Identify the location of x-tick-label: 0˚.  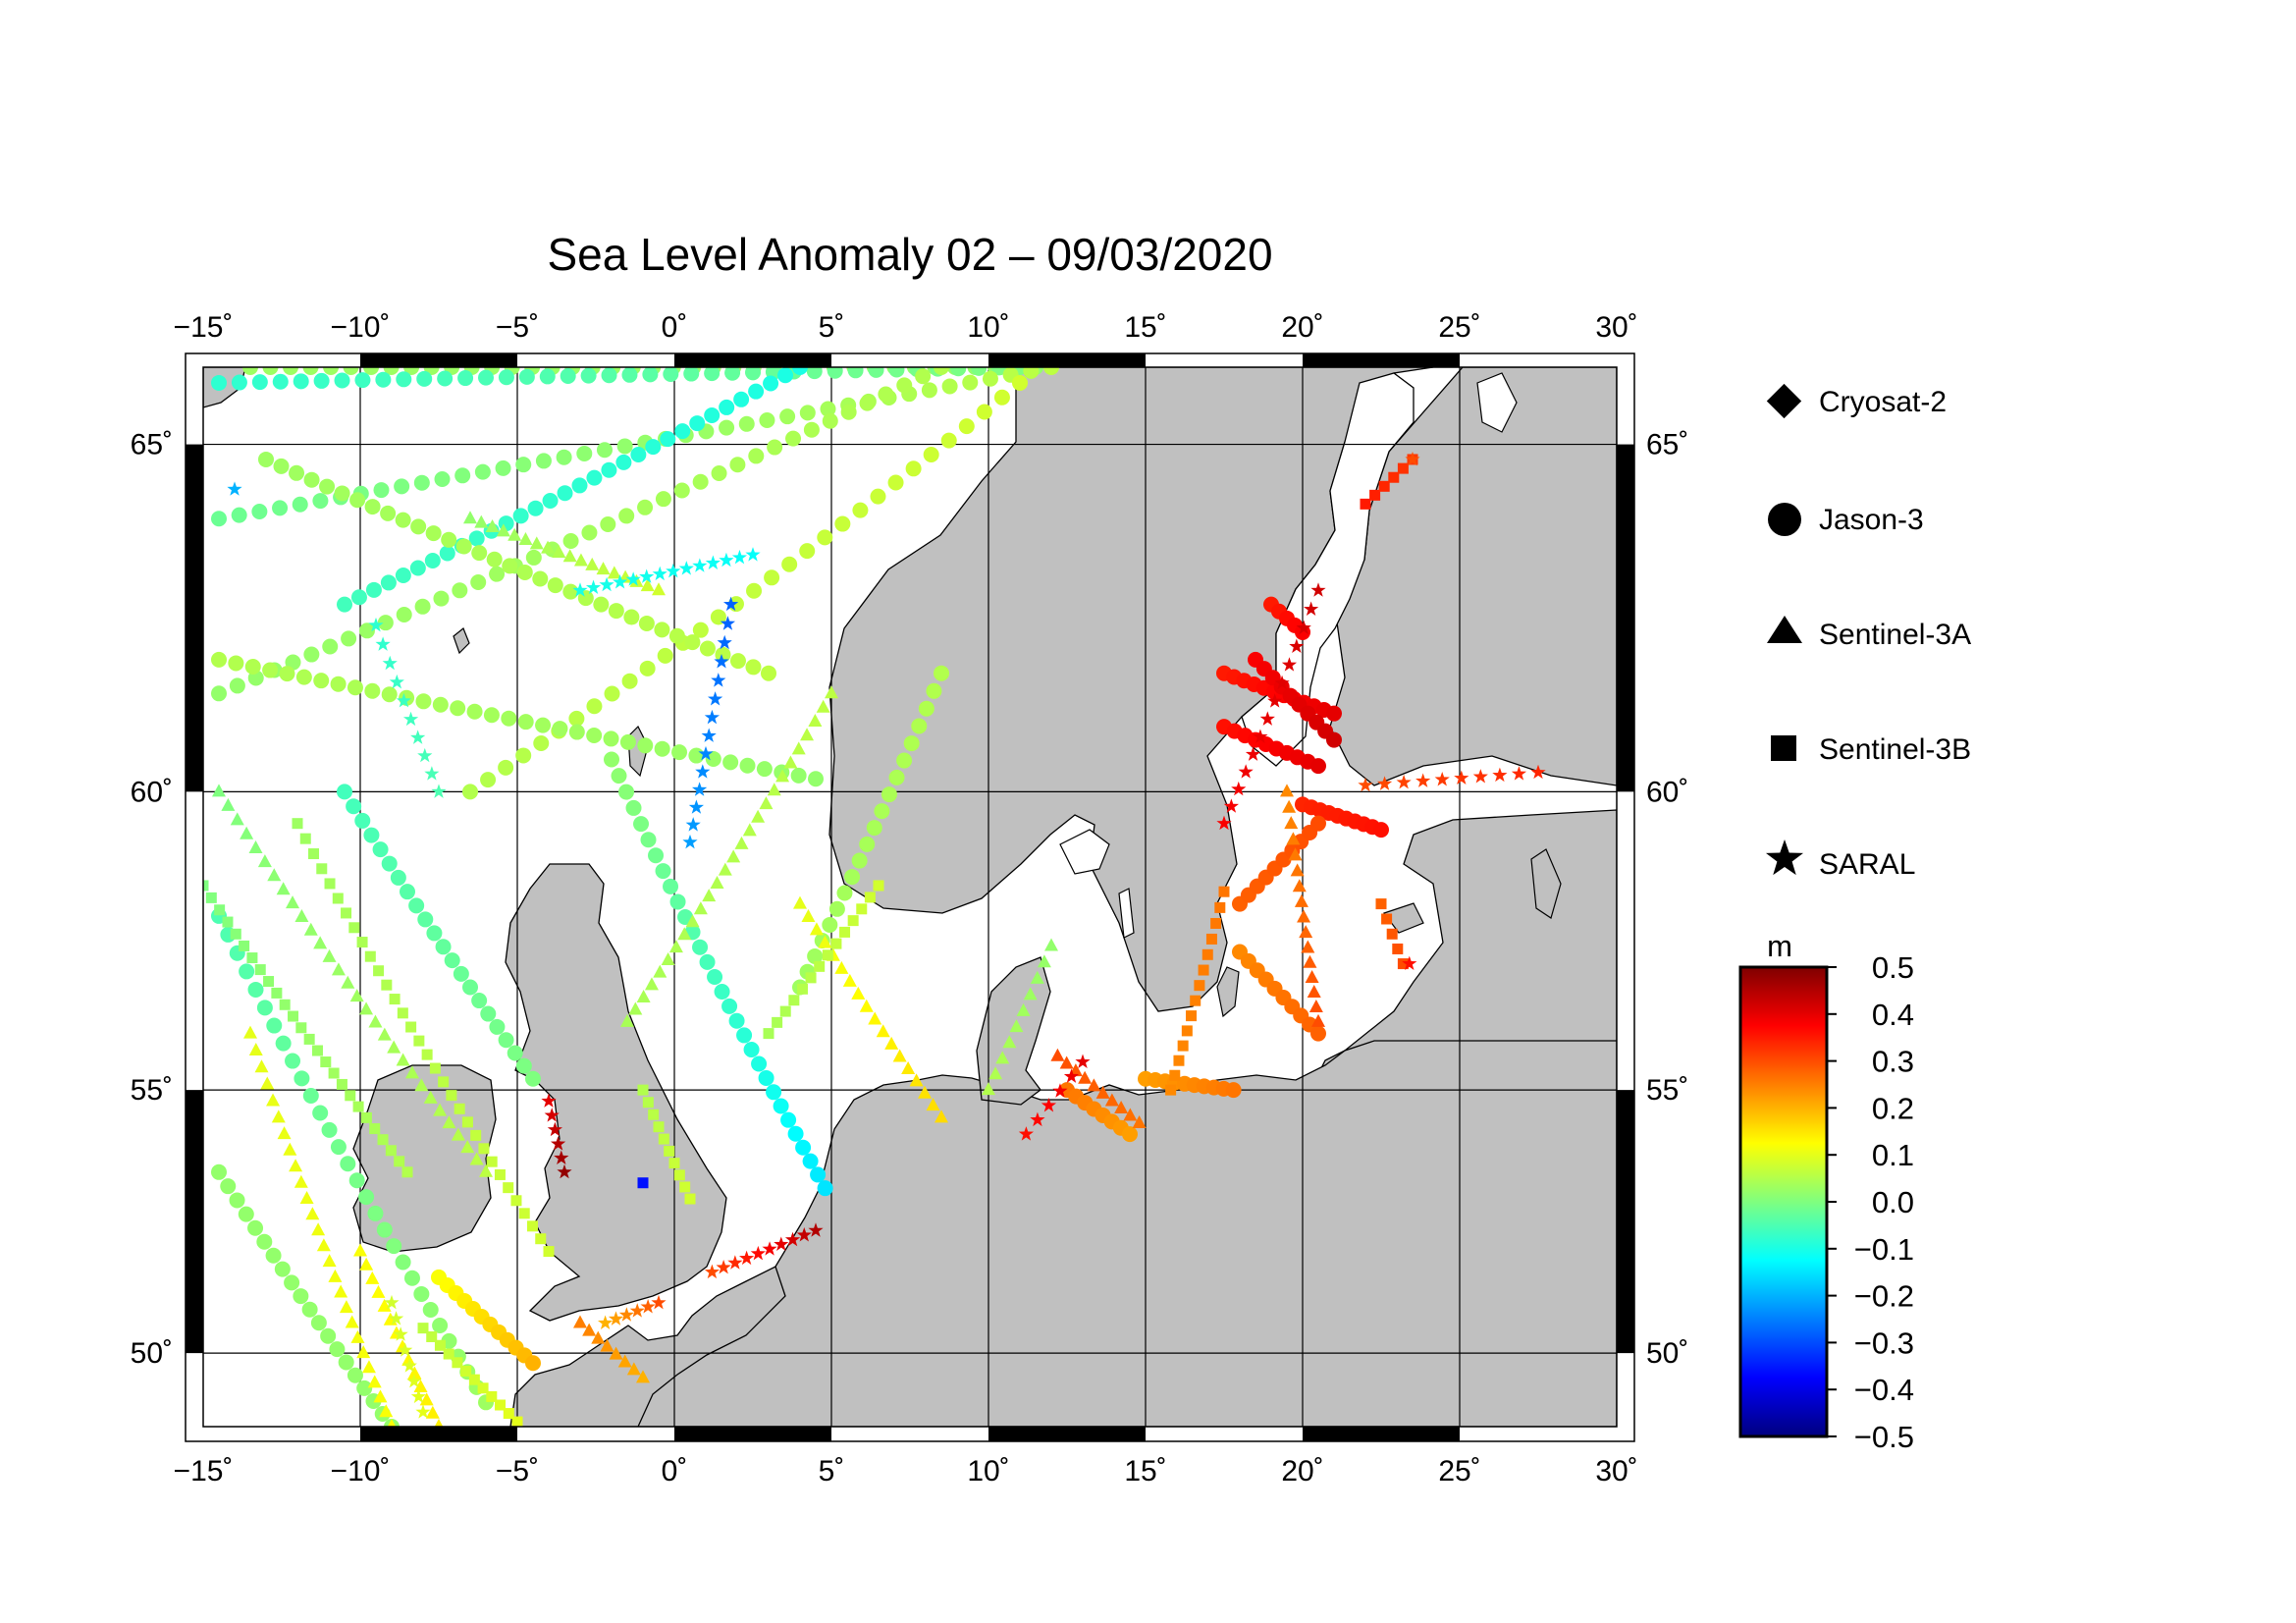
(675, 327).